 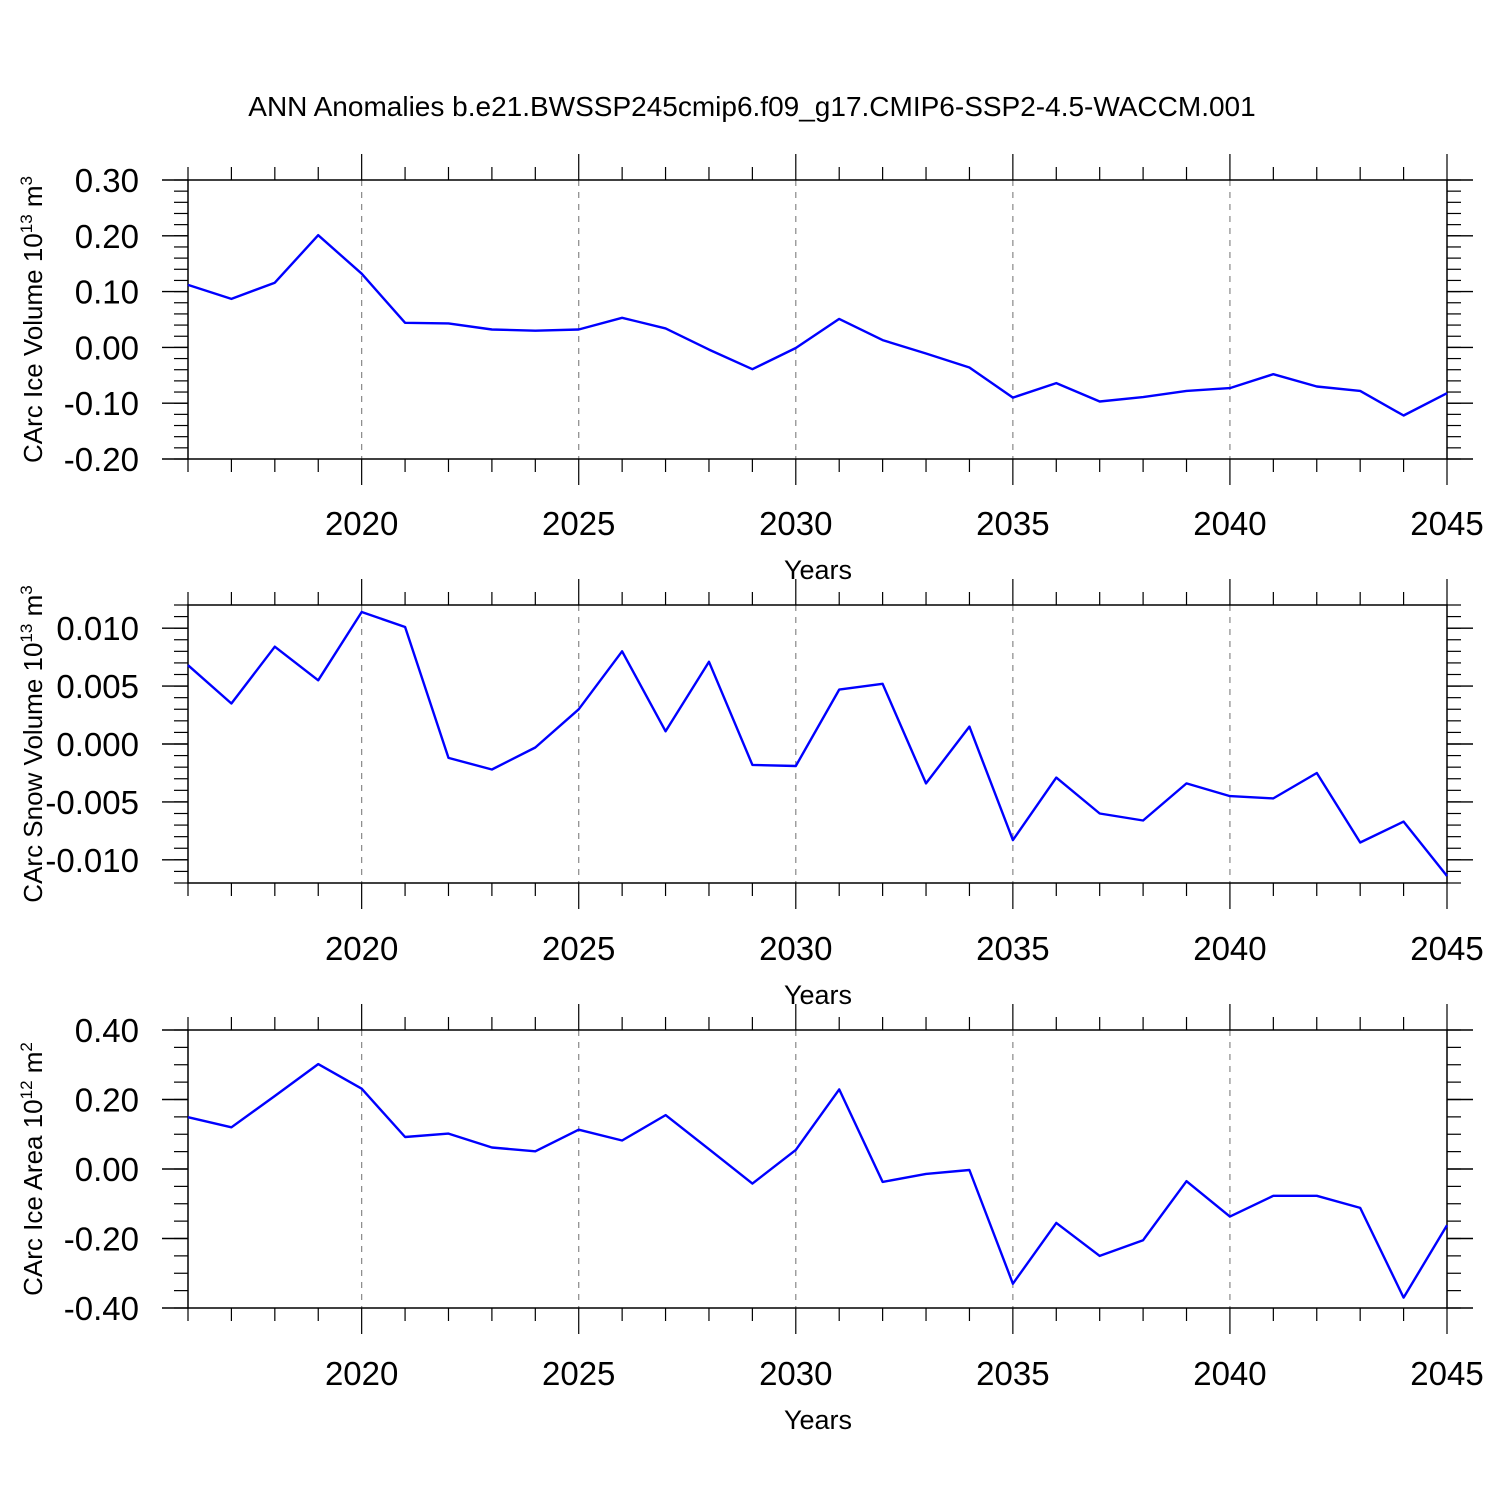 What do you see at coordinates (107, 180) in the screenshot?
I see `y-tick-label: 0.30` at bounding box center [107, 180].